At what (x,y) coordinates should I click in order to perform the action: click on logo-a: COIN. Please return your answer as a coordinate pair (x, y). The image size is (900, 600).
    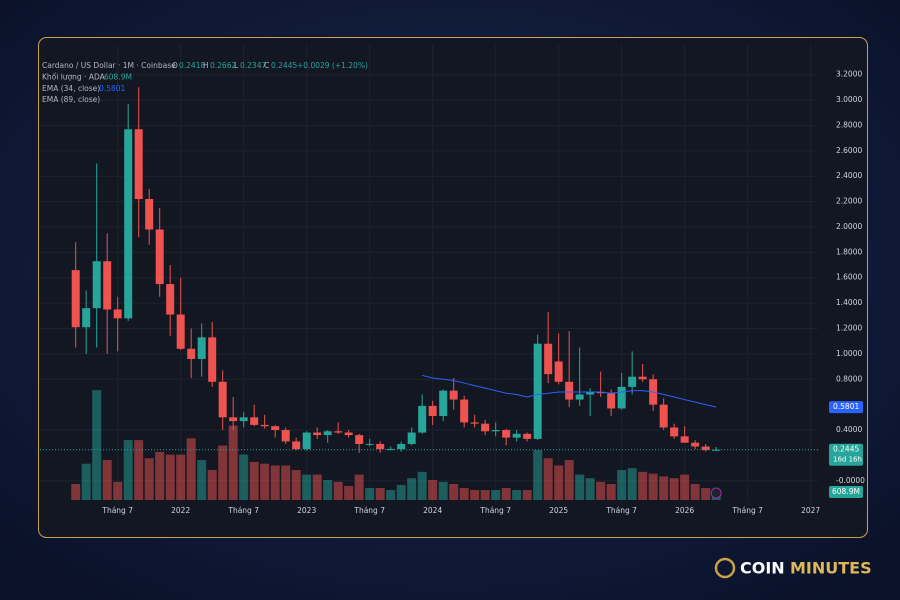
    Looking at the image, I should click on (762, 568).